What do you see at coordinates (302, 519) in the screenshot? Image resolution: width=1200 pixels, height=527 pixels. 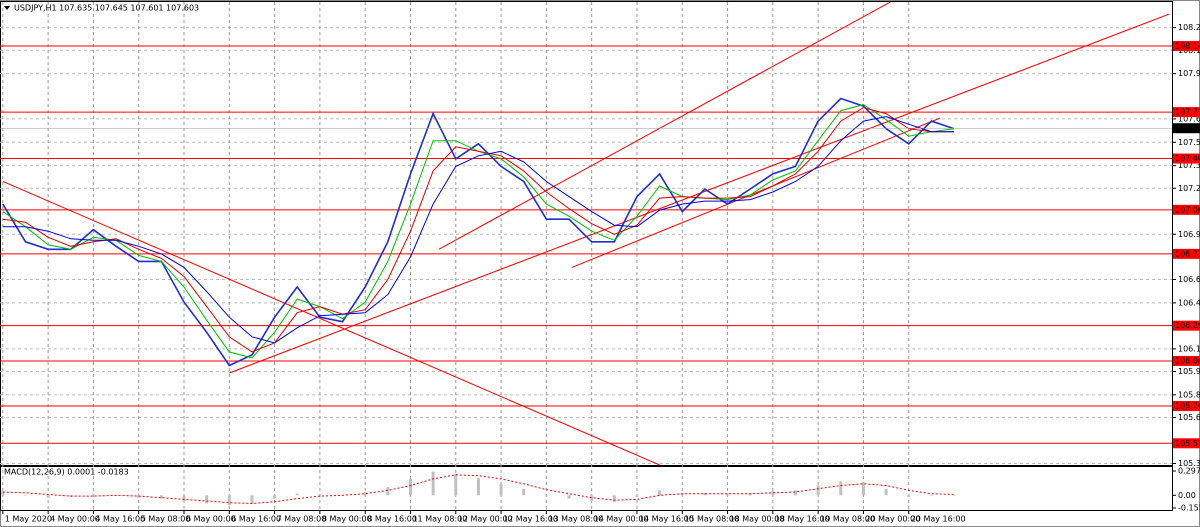 I see `x-tick-label: 7 May 08:00` at bounding box center [302, 519].